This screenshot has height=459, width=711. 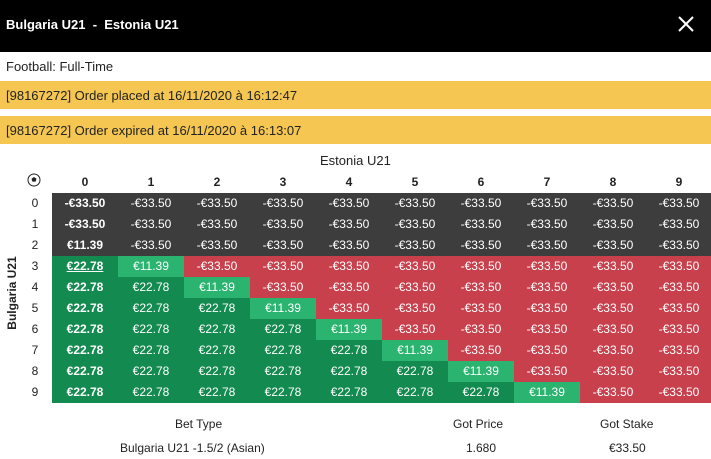 What do you see at coordinates (283, 308) in the screenshot?
I see `score-cell-5-3: €11.39` at bounding box center [283, 308].